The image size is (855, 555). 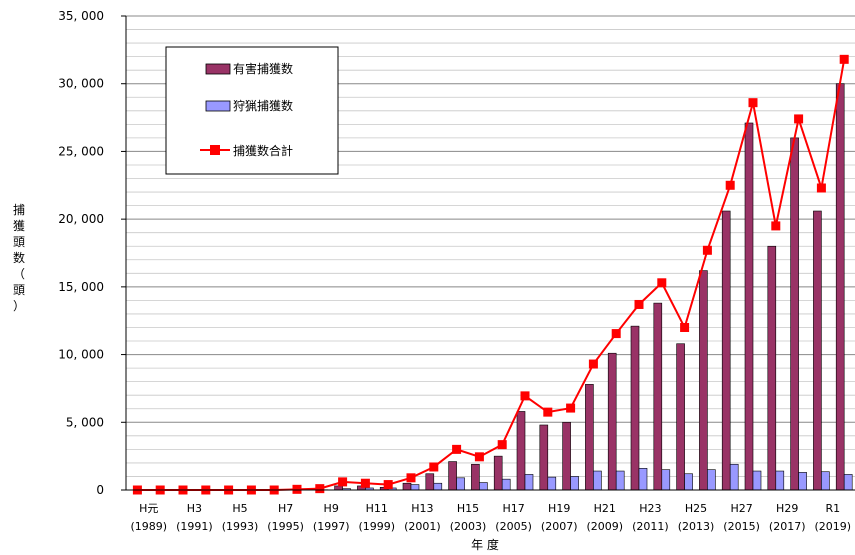 What do you see at coordinates (787, 508) in the screenshot?
I see `x-tick-label-era: H29` at bounding box center [787, 508].